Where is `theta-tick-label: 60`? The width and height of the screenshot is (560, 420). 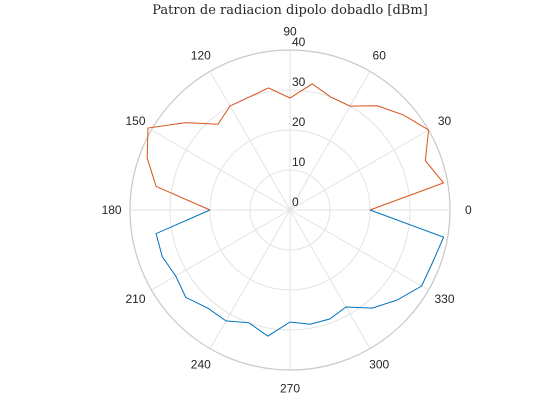
theta-tick-label: 60 is located at coordinates (380, 56).